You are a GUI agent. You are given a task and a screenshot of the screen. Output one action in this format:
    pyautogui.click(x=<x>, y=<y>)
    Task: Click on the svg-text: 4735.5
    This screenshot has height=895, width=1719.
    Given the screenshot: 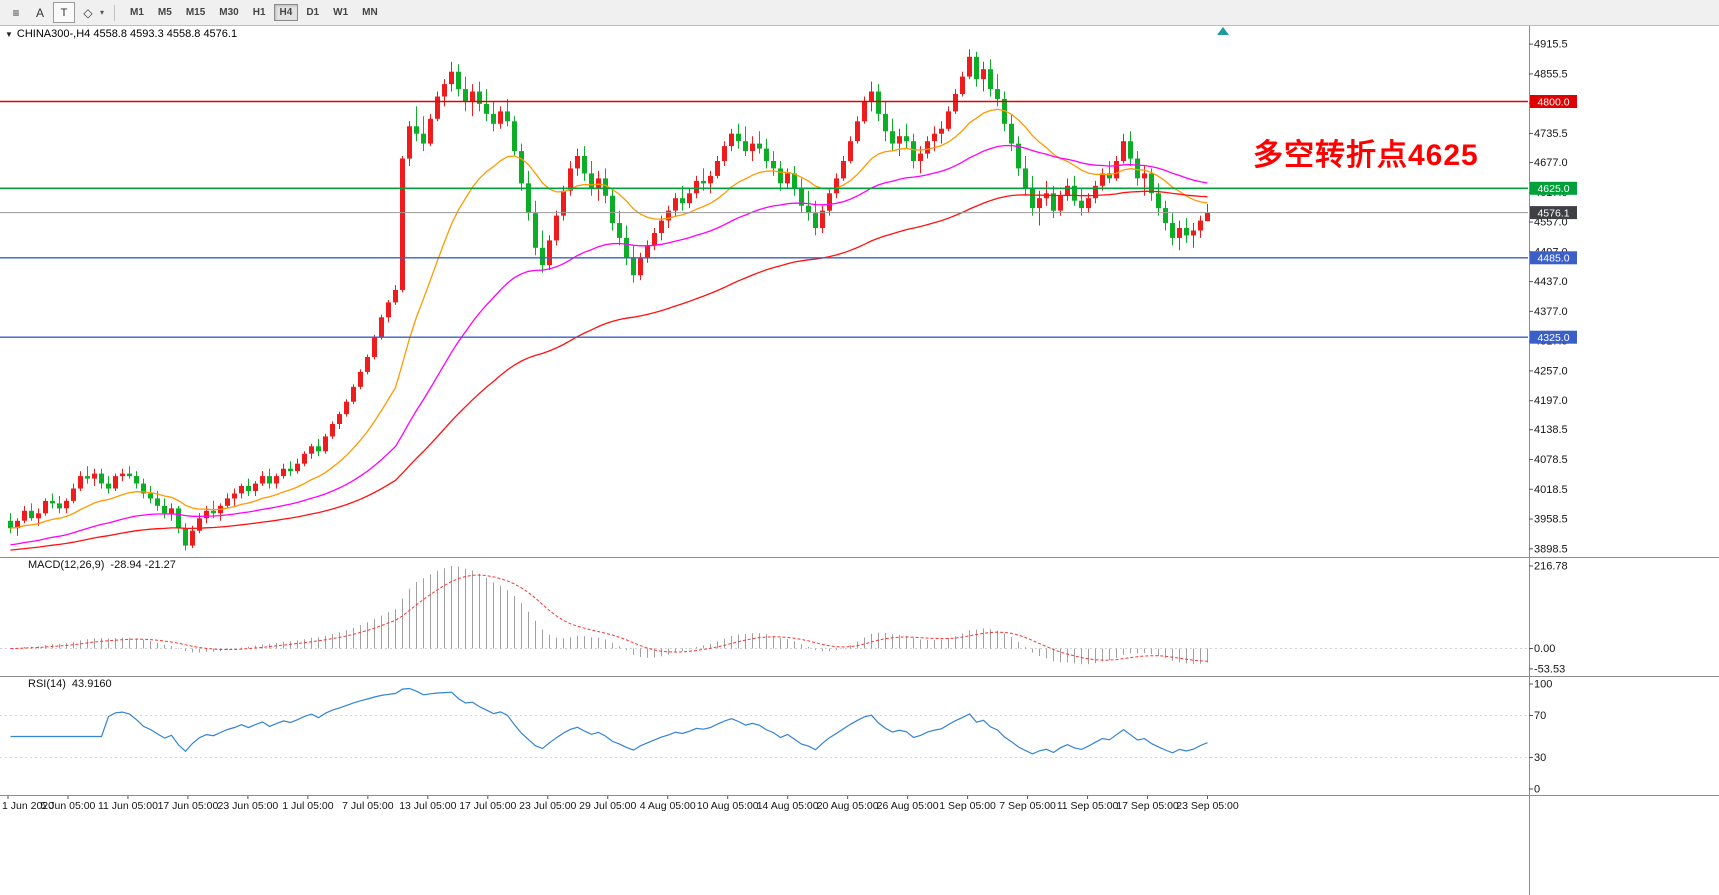 What is the action you would take?
    pyautogui.click(x=1551, y=134)
    